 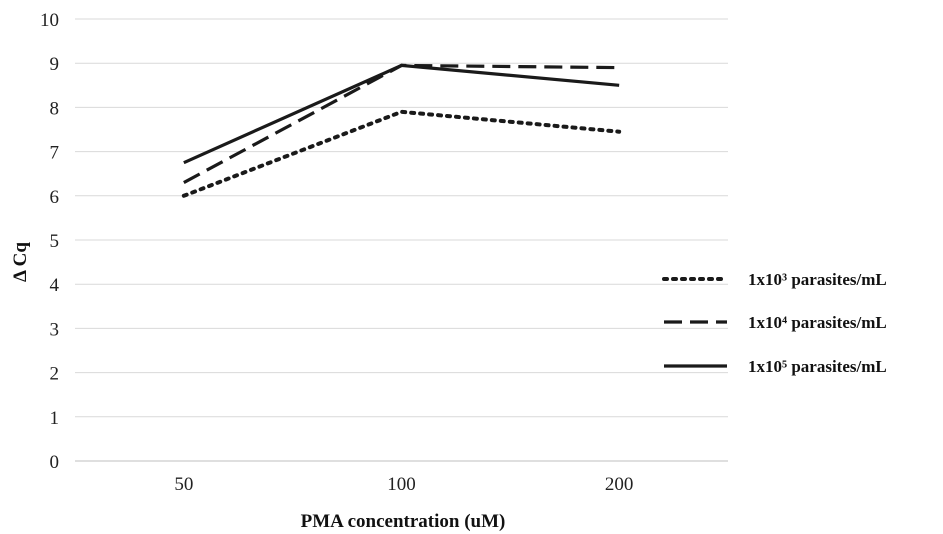 I want to click on legend-label-1: 1x10³ parasites/mL, so click(x=817, y=279).